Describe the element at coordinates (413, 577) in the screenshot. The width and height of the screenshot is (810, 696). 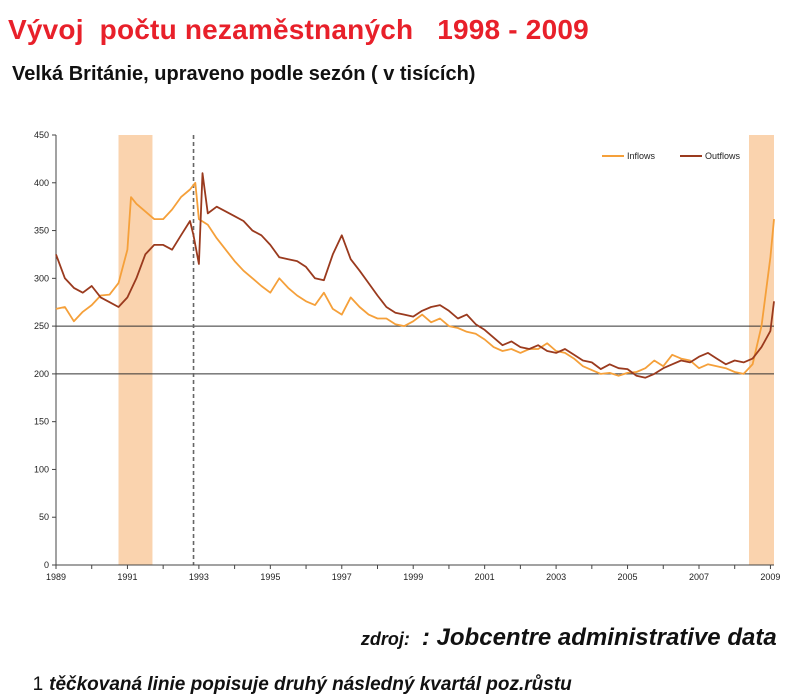
I see `x-tick-label-1999: 1999` at that location.